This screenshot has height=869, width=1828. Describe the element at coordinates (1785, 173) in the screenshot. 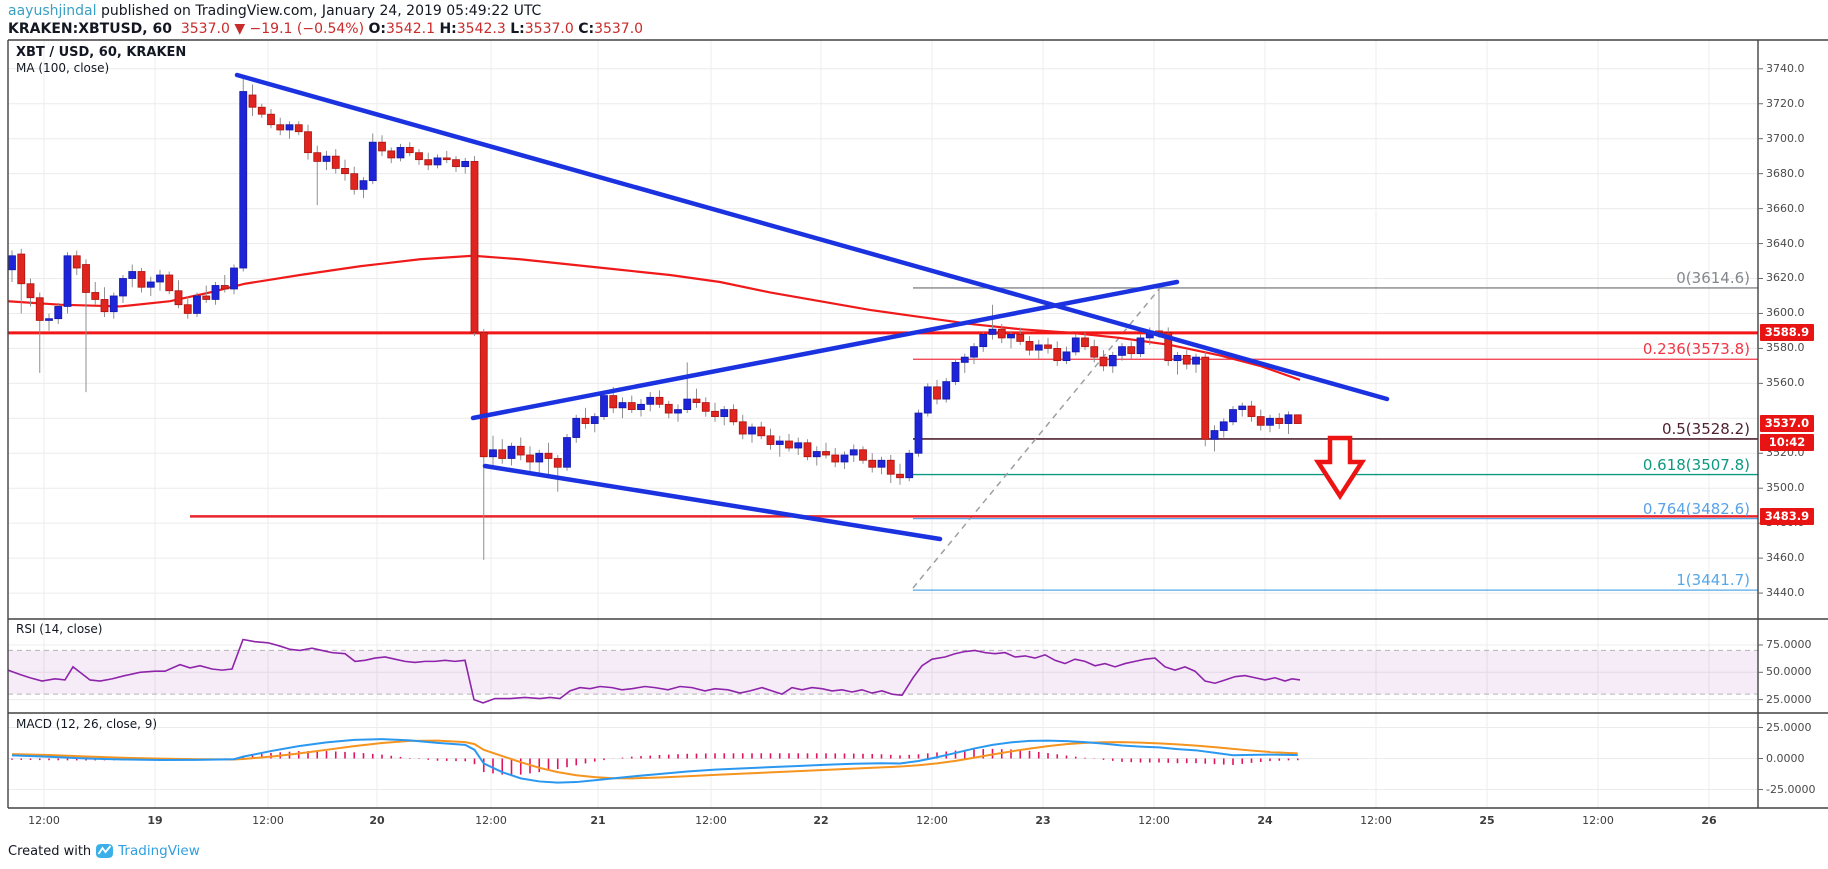

I see `price-axis-label: 3680.0` at that location.